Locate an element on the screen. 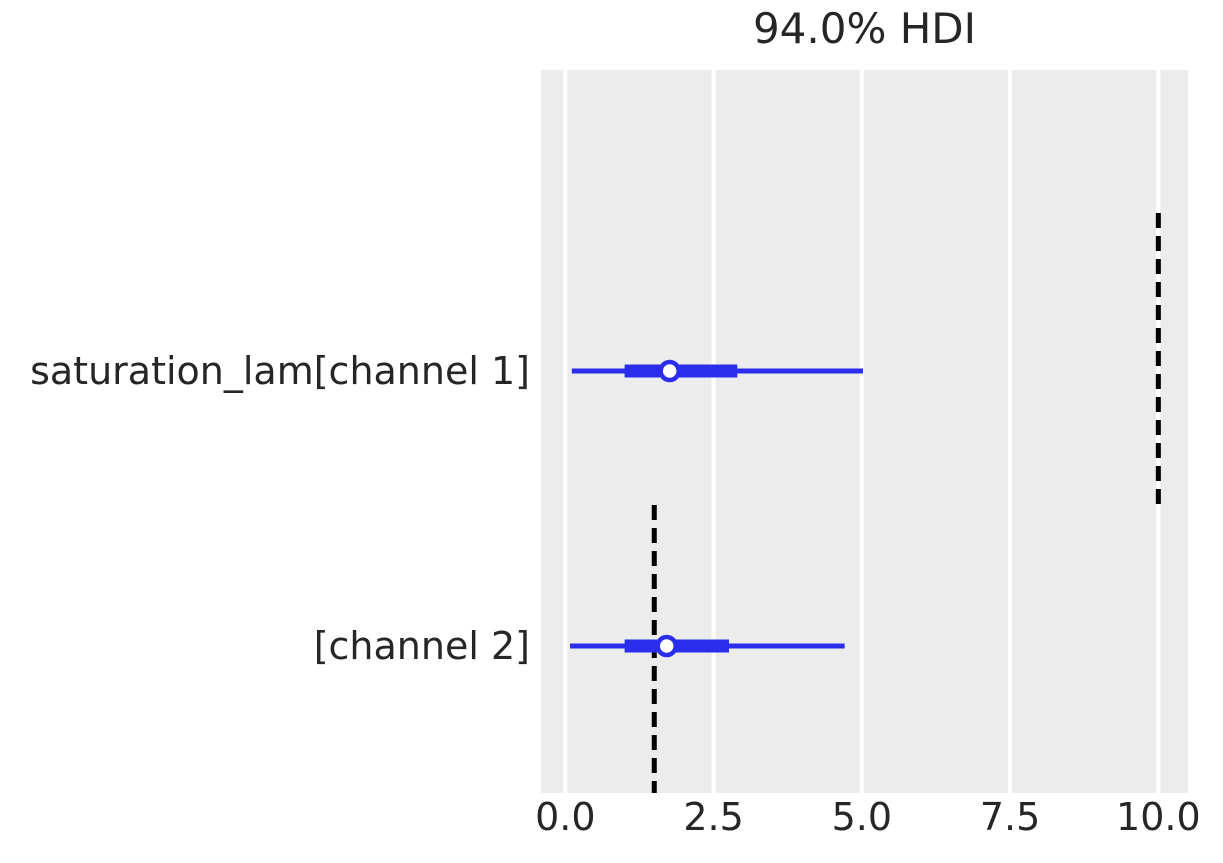 This screenshot has width=1223, height=863. row-label-channel-1: saturation_lam[channel 1] is located at coordinates (280, 371).